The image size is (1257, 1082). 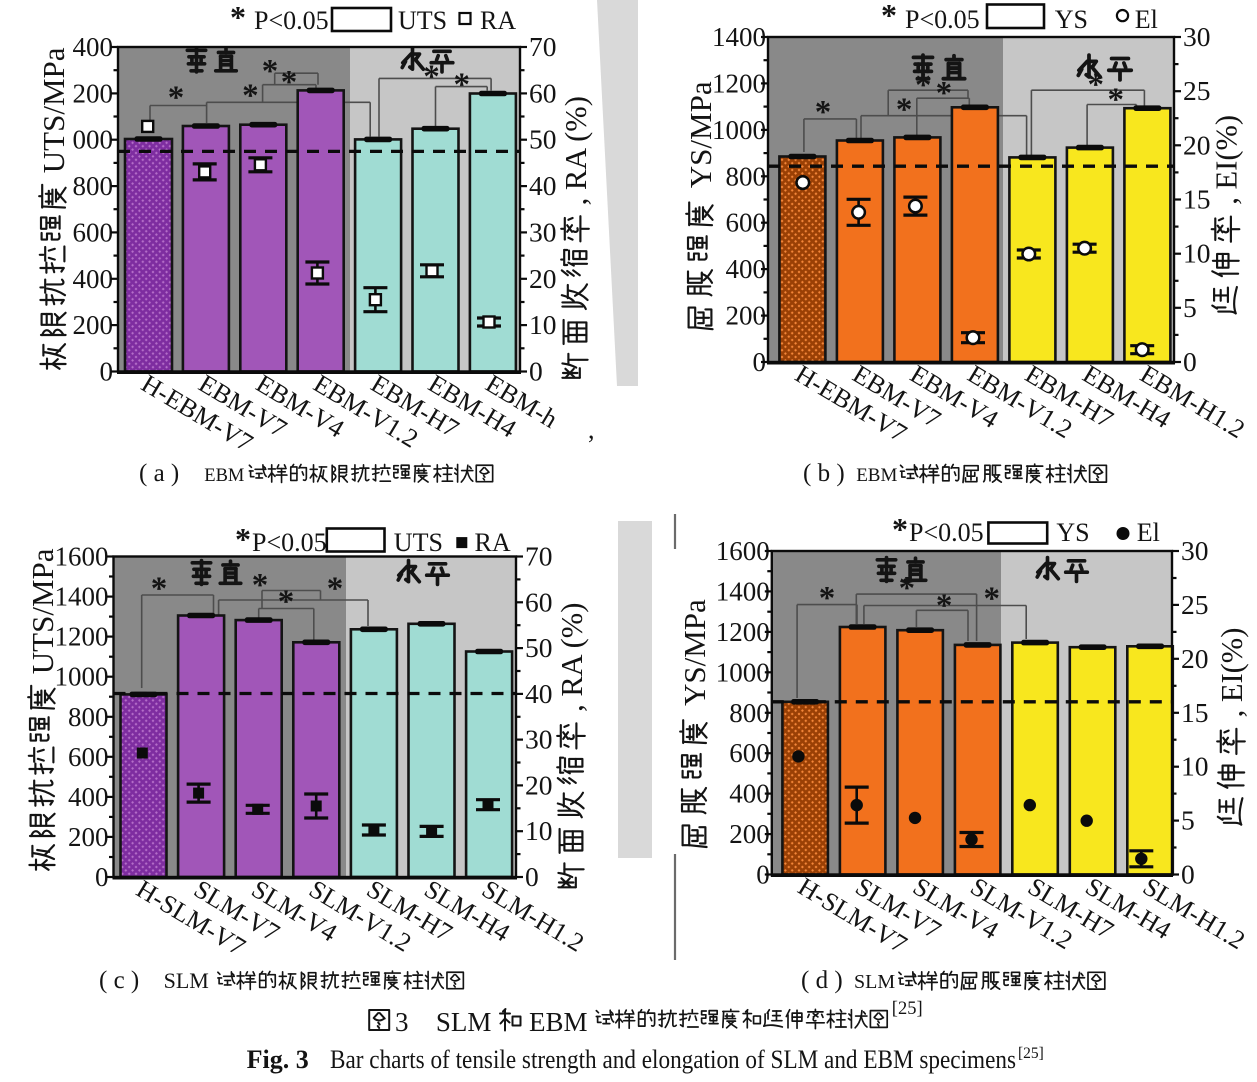 I want to click on svg-text: 5, so click(x=1188, y=820).